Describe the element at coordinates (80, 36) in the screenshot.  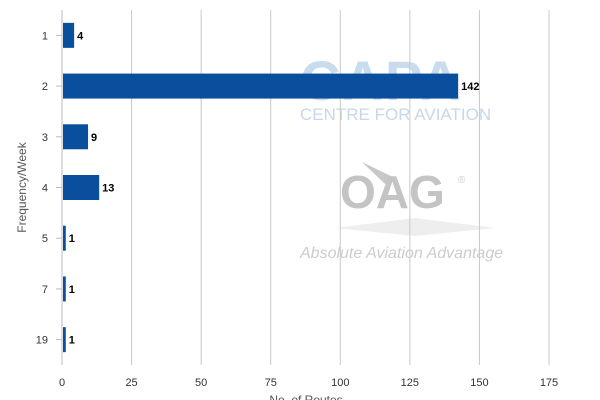
I see `data-label-1: 4` at that location.